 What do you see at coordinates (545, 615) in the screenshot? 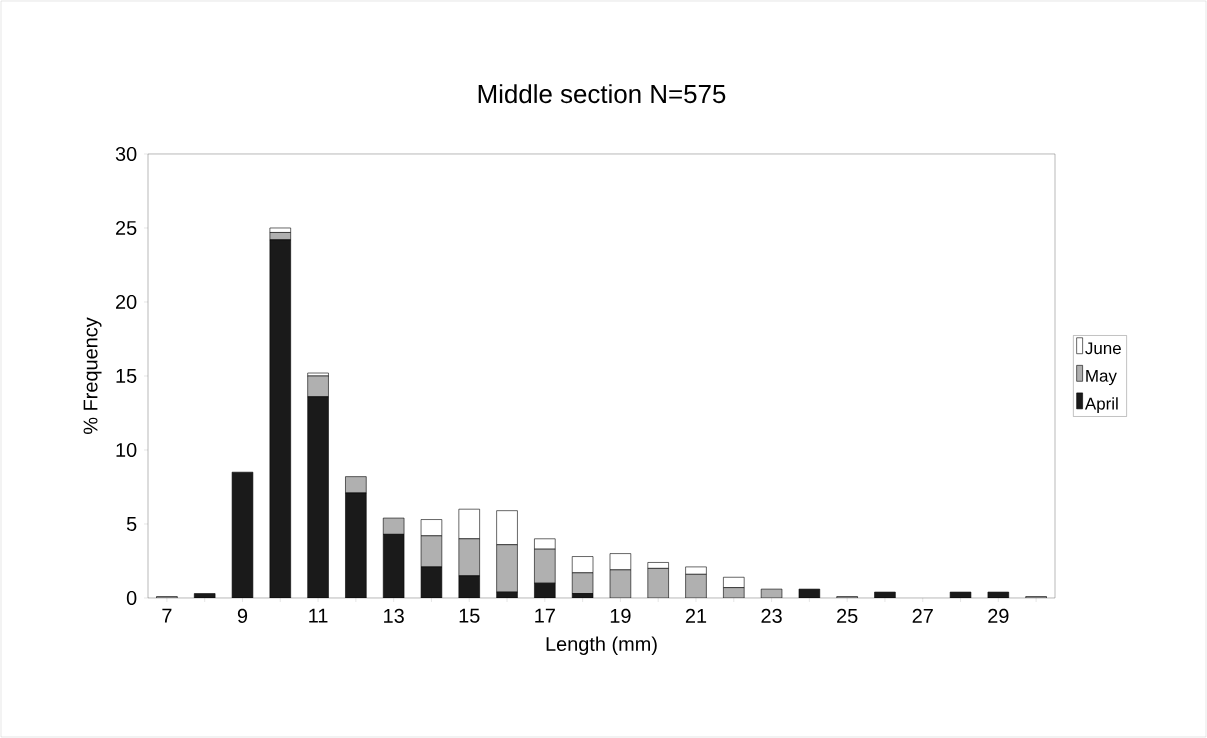
I see `x-tick-label: 17` at bounding box center [545, 615].